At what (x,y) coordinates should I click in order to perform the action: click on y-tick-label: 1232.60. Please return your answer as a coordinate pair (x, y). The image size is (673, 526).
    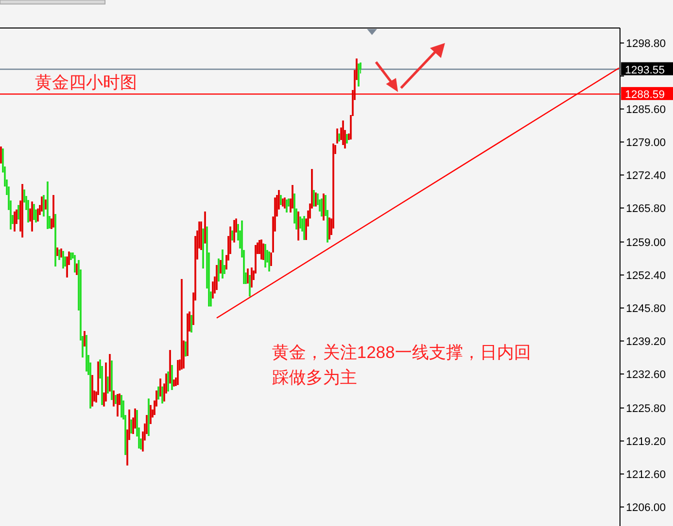
    Looking at the image, I should click on (646, 375).